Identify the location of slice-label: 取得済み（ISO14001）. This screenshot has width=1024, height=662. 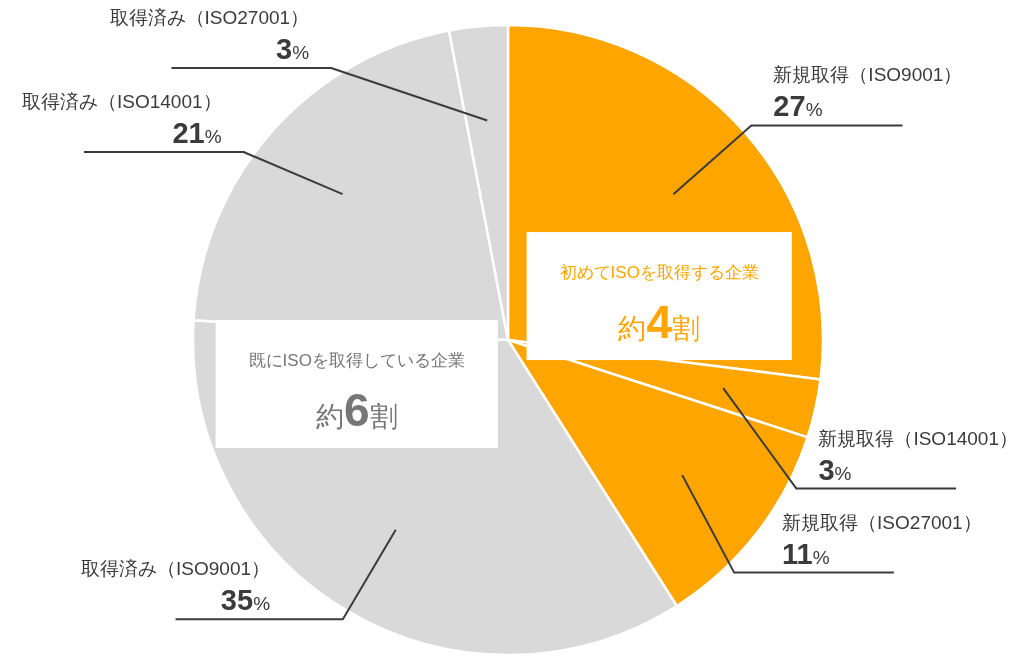
(121, 101).